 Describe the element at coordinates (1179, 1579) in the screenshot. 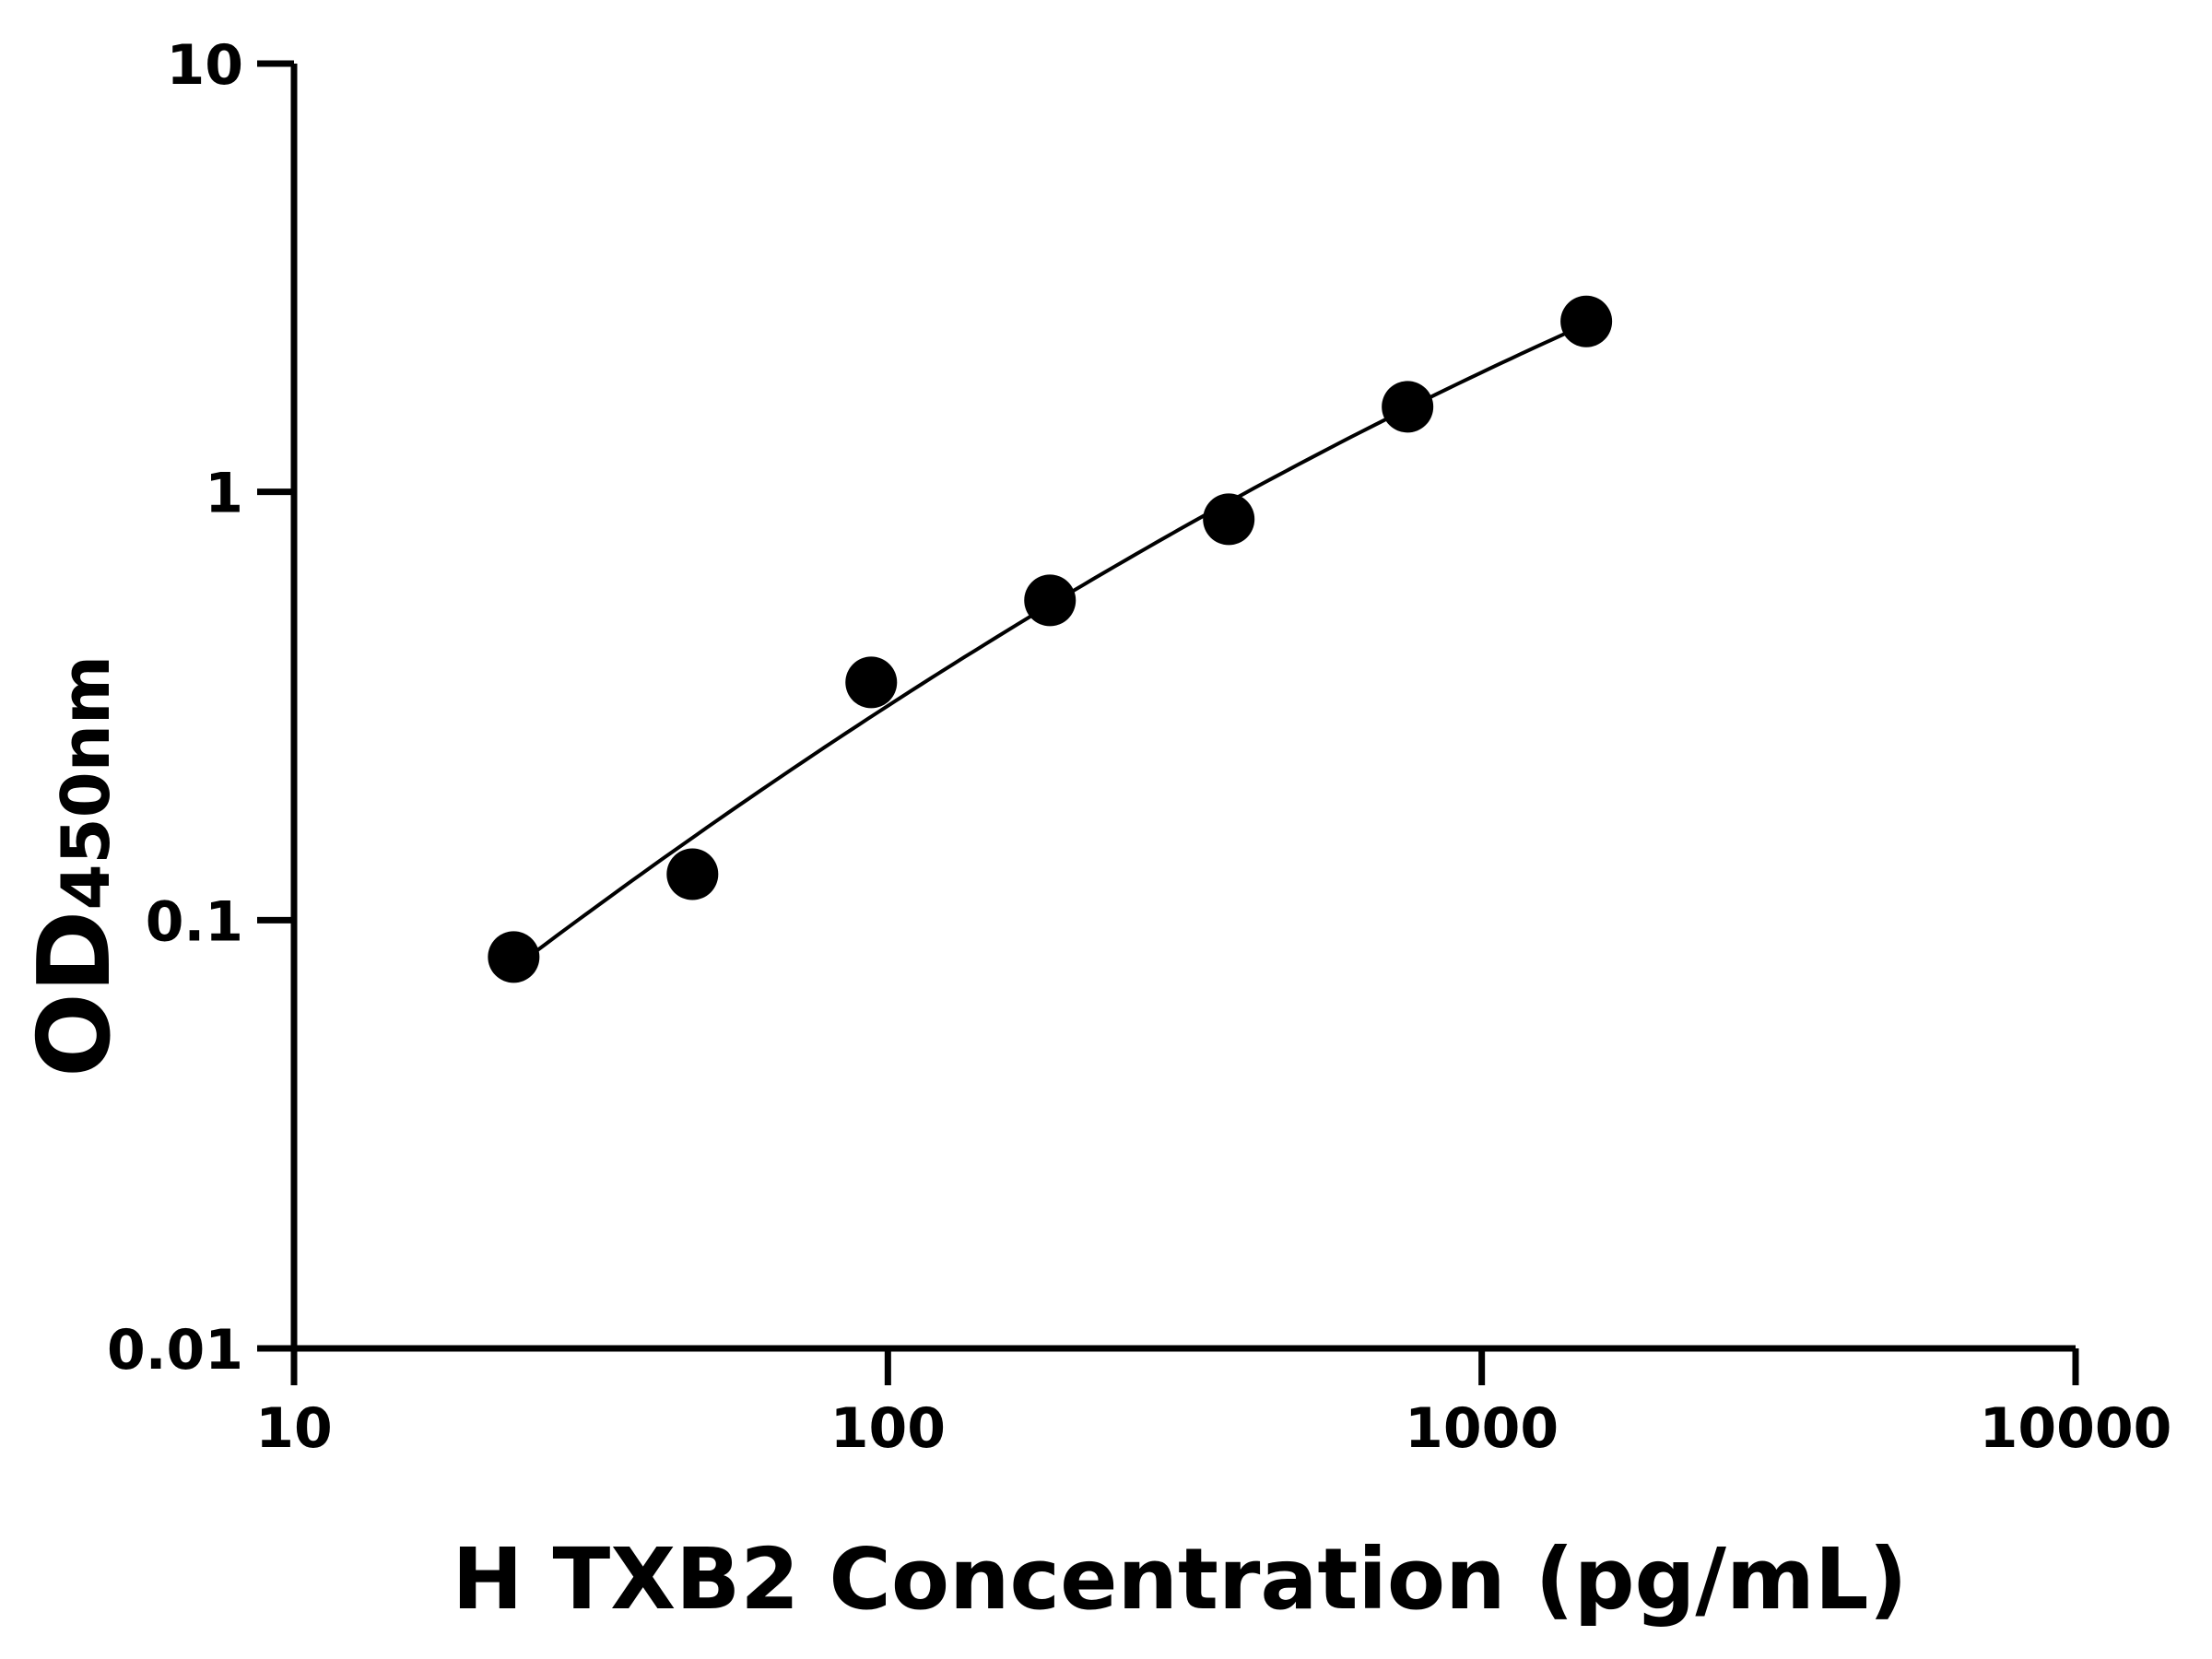

I see `x-axis-title: H TXB2 Concentration (pg/mL)` at that location.